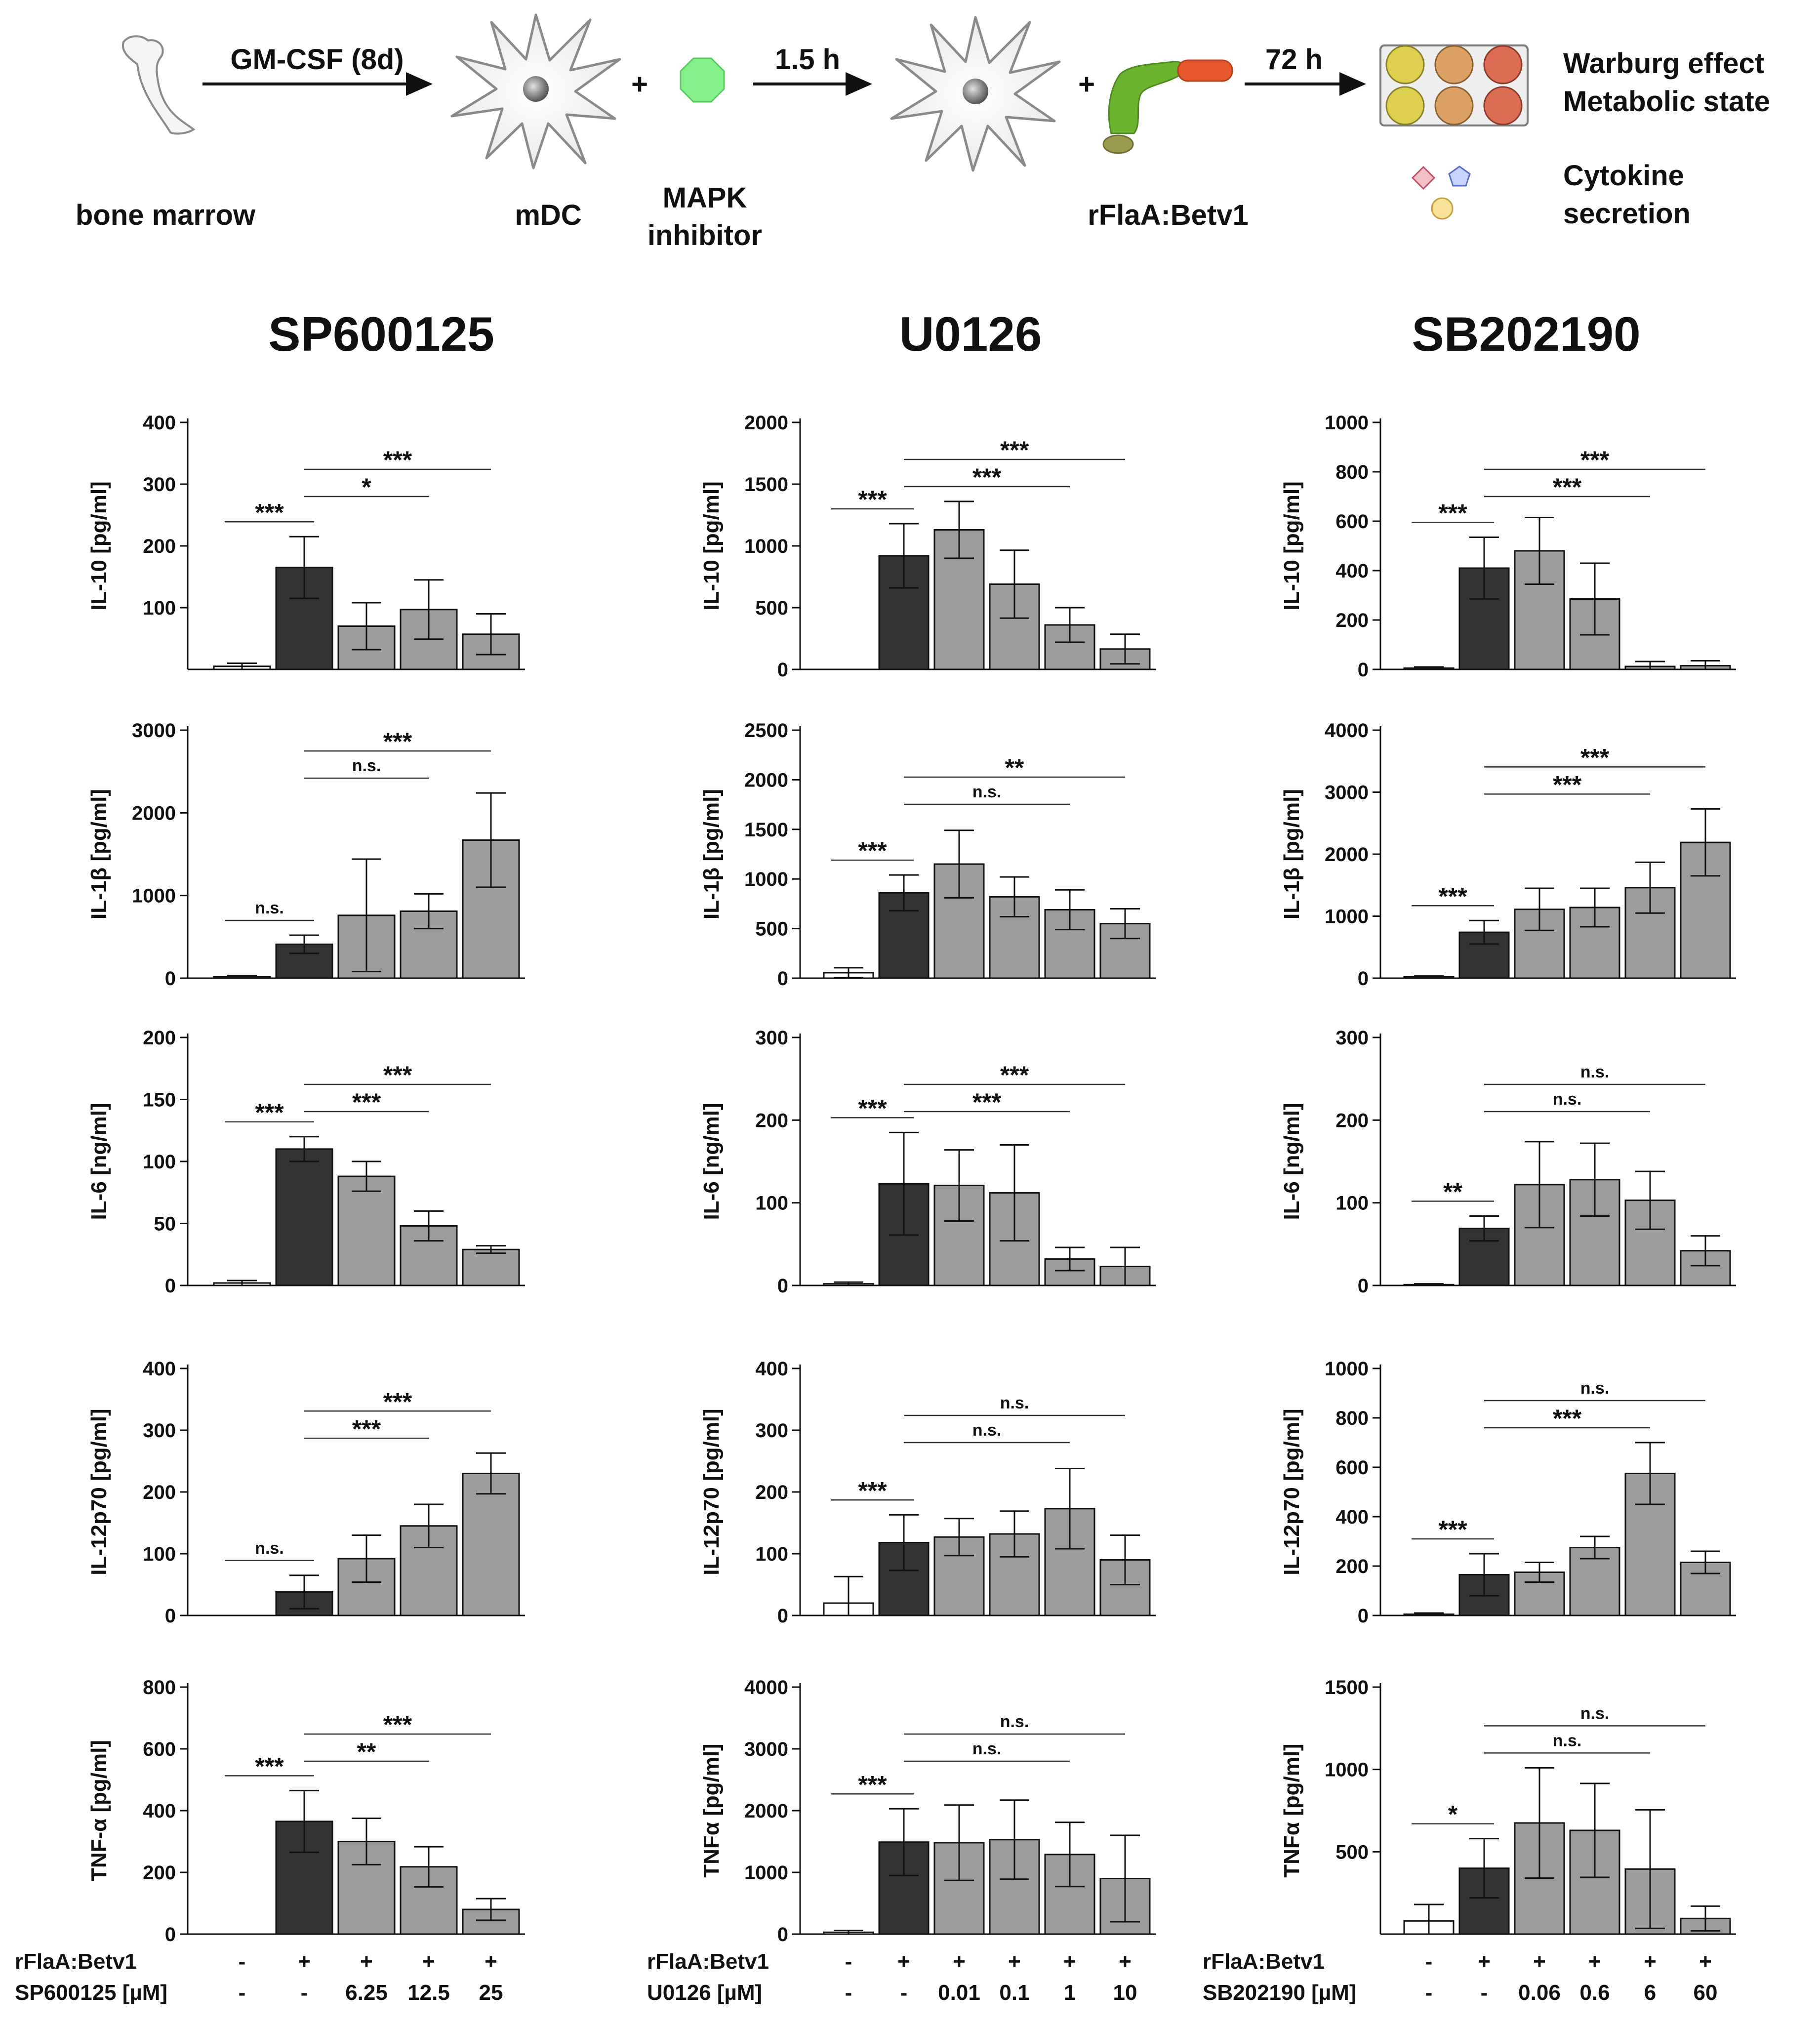 The width and height of the screenshot is (1820, 2027). I want to click on chart-sb202190-il-6-ytick-label: 100, so click(1352, 1204).